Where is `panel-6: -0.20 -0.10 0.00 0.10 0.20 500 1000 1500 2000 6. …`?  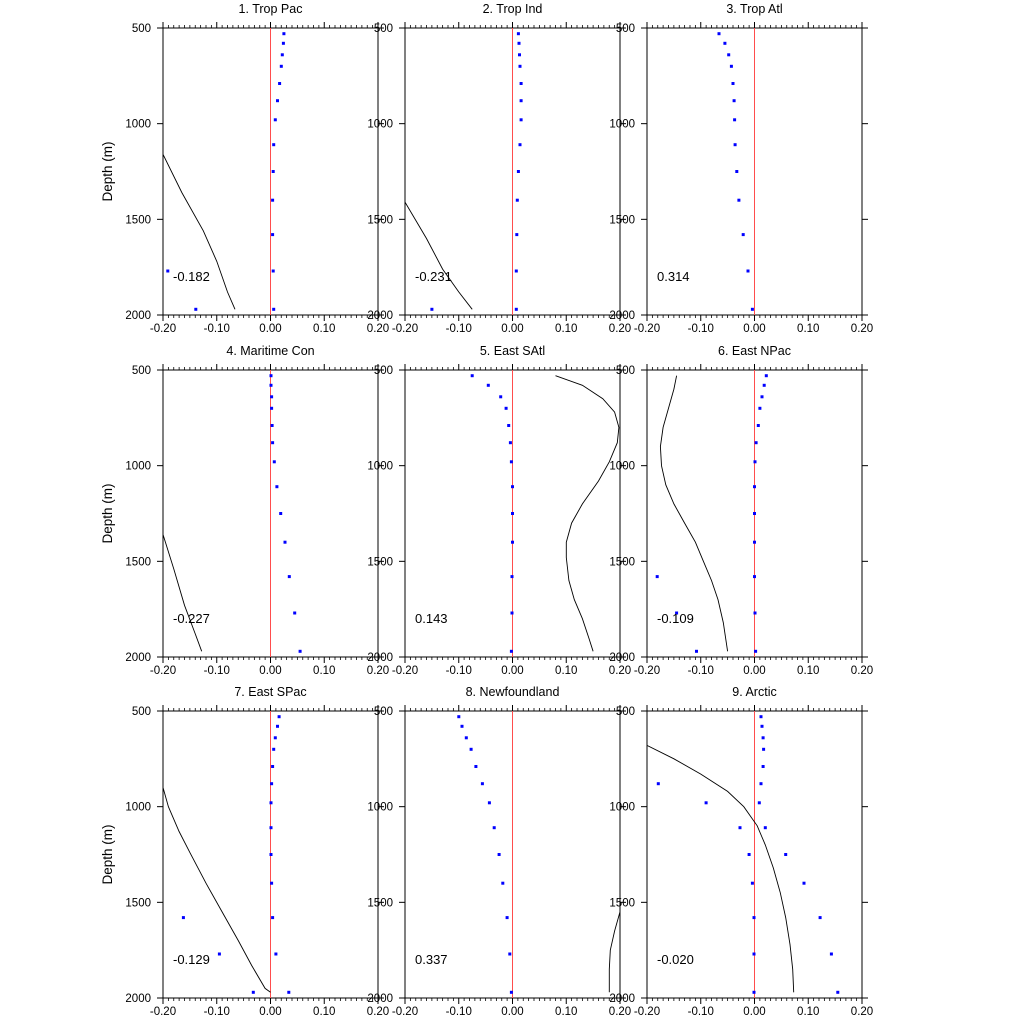 panel-6: -0.20 -0.10 0.00 0.10 0.20 500 1000 1500 2000 6. … is located at coordinates (741, 510).